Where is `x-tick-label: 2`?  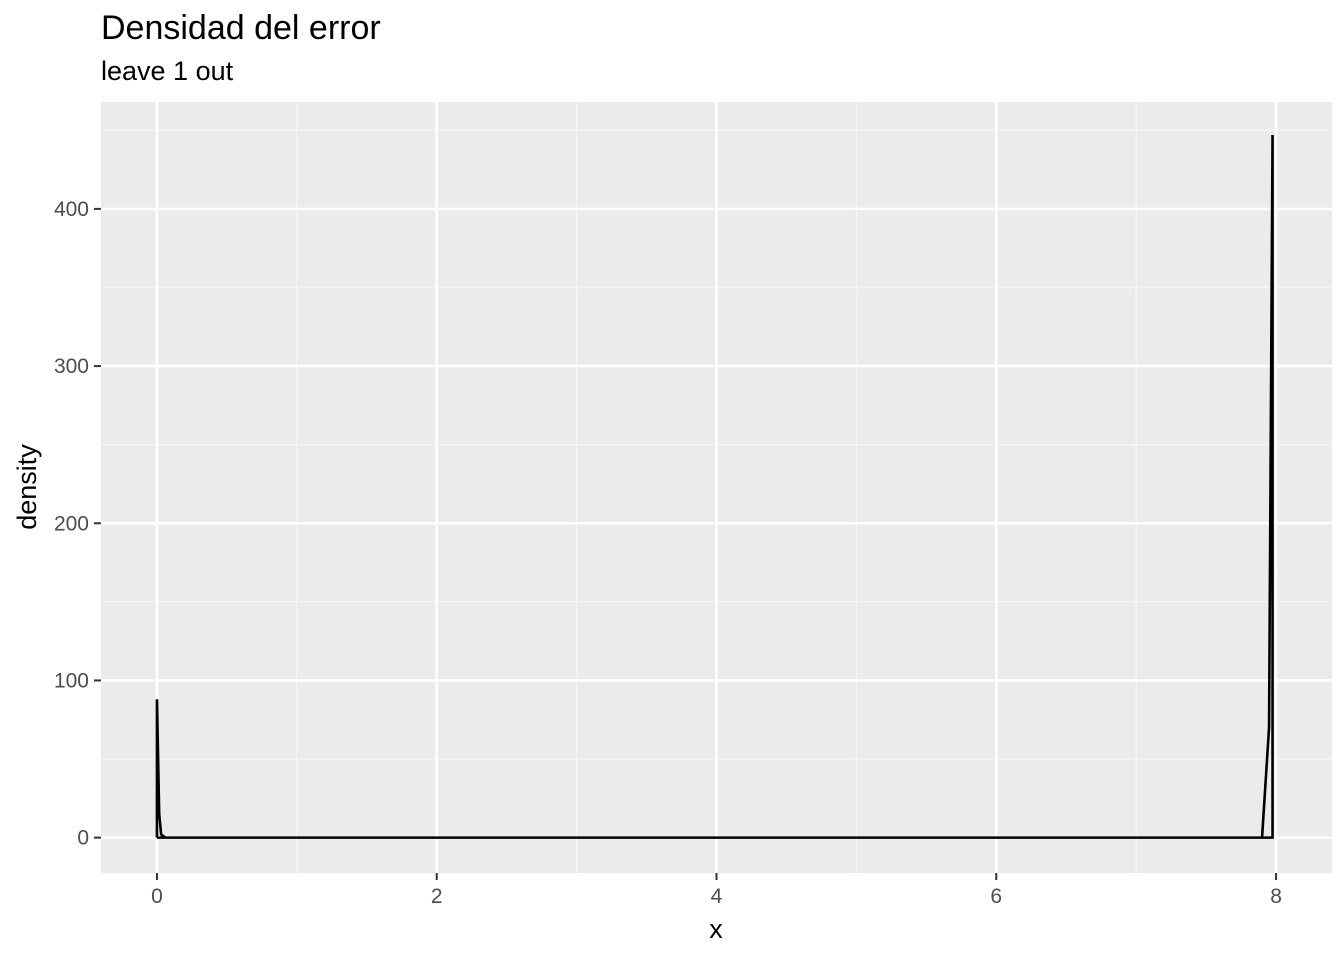 x-tick-label: 2 is located at coordinates (437, 896).